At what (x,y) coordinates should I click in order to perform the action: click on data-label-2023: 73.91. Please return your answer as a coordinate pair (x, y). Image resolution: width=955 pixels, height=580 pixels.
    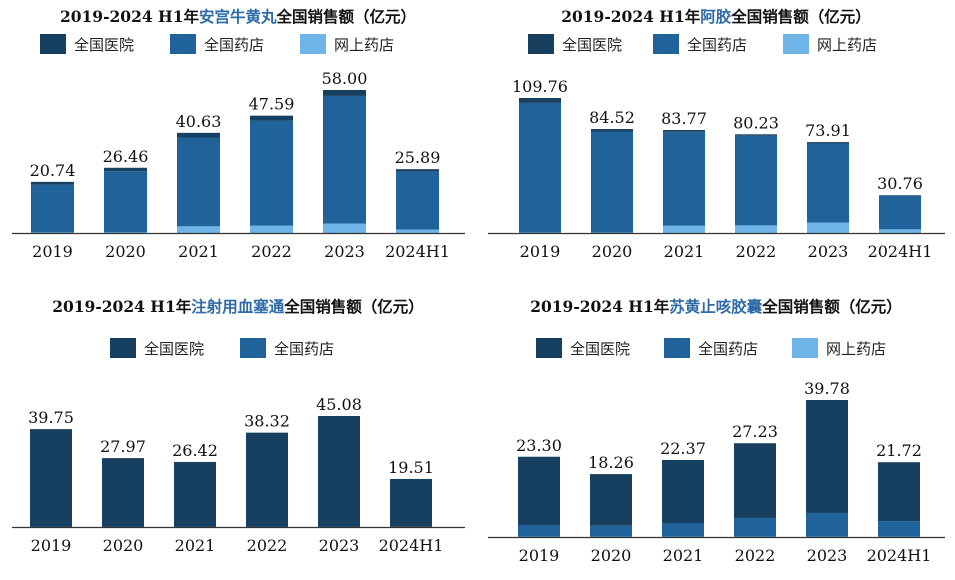
    Looking at the image, I should click on (828, 130).